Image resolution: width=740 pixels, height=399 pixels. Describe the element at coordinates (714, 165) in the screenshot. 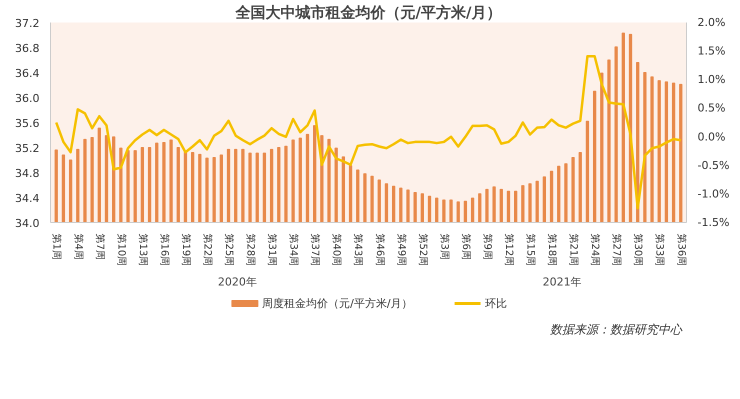

I see `y2-tick-label: -0.5%` at that location.